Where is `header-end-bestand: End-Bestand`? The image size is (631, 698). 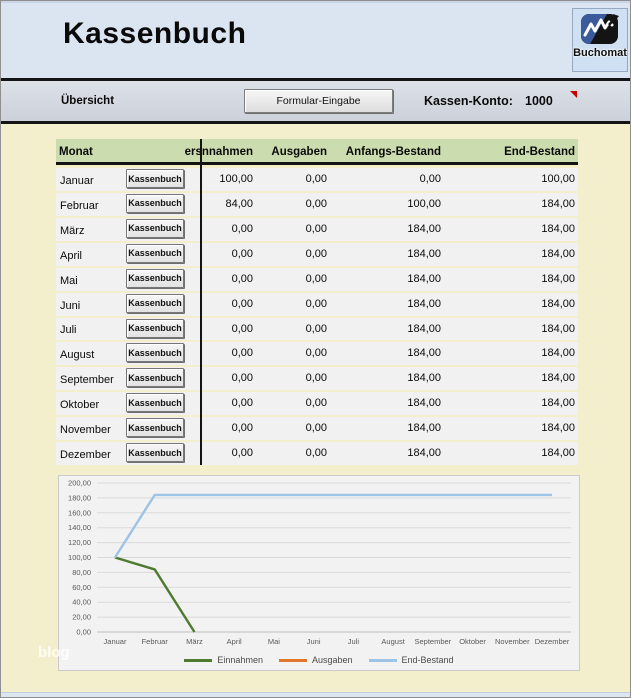 header-end-bestand: End-Bestand is located at coordinates (539, 152).